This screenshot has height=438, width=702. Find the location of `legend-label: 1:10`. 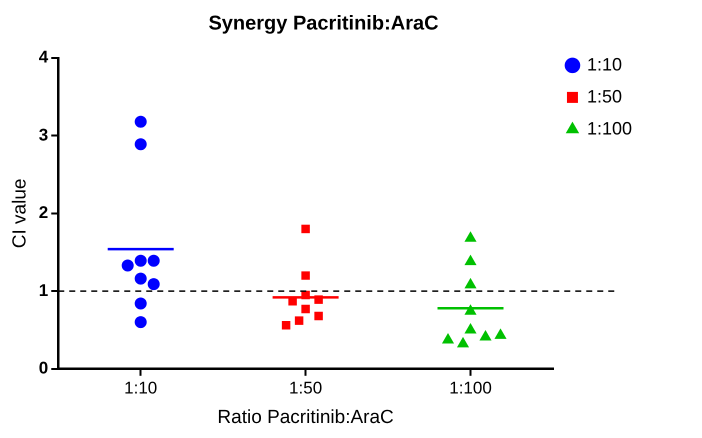

legend-label: 1:10 is located at coordinates (604, 64).